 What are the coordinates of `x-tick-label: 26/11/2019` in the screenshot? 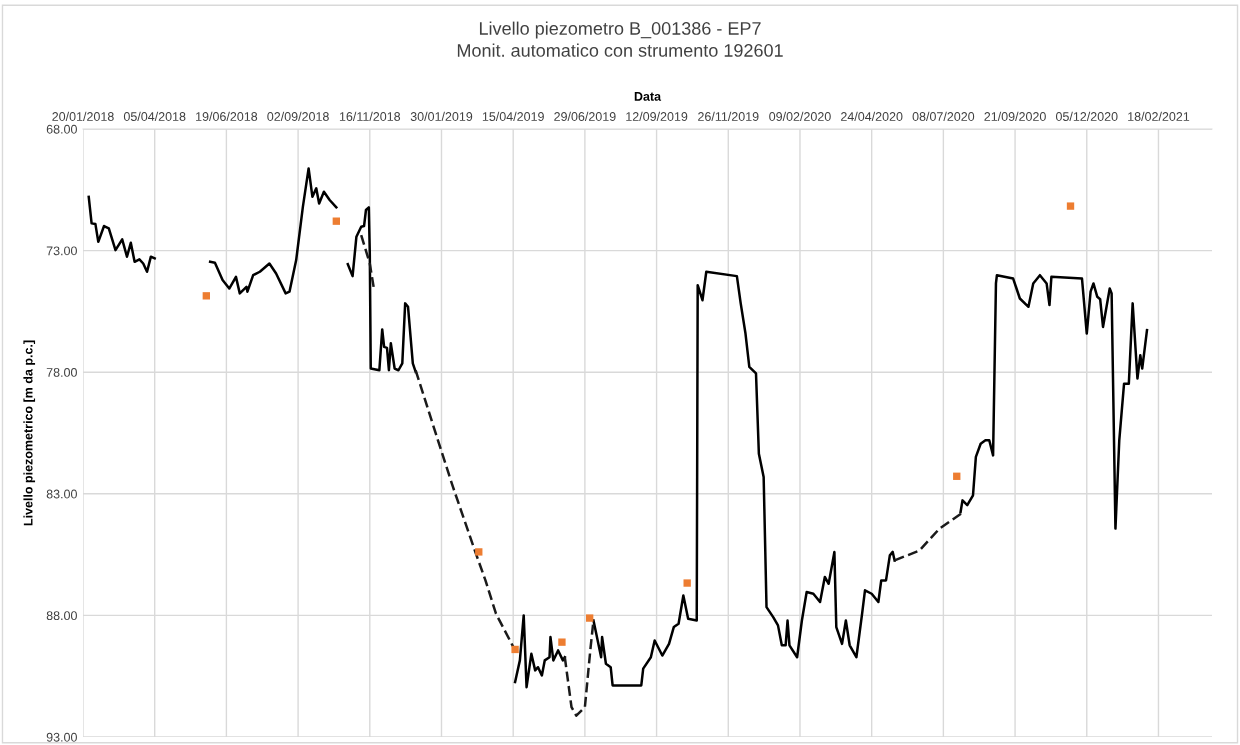 It's located at (728, 116).